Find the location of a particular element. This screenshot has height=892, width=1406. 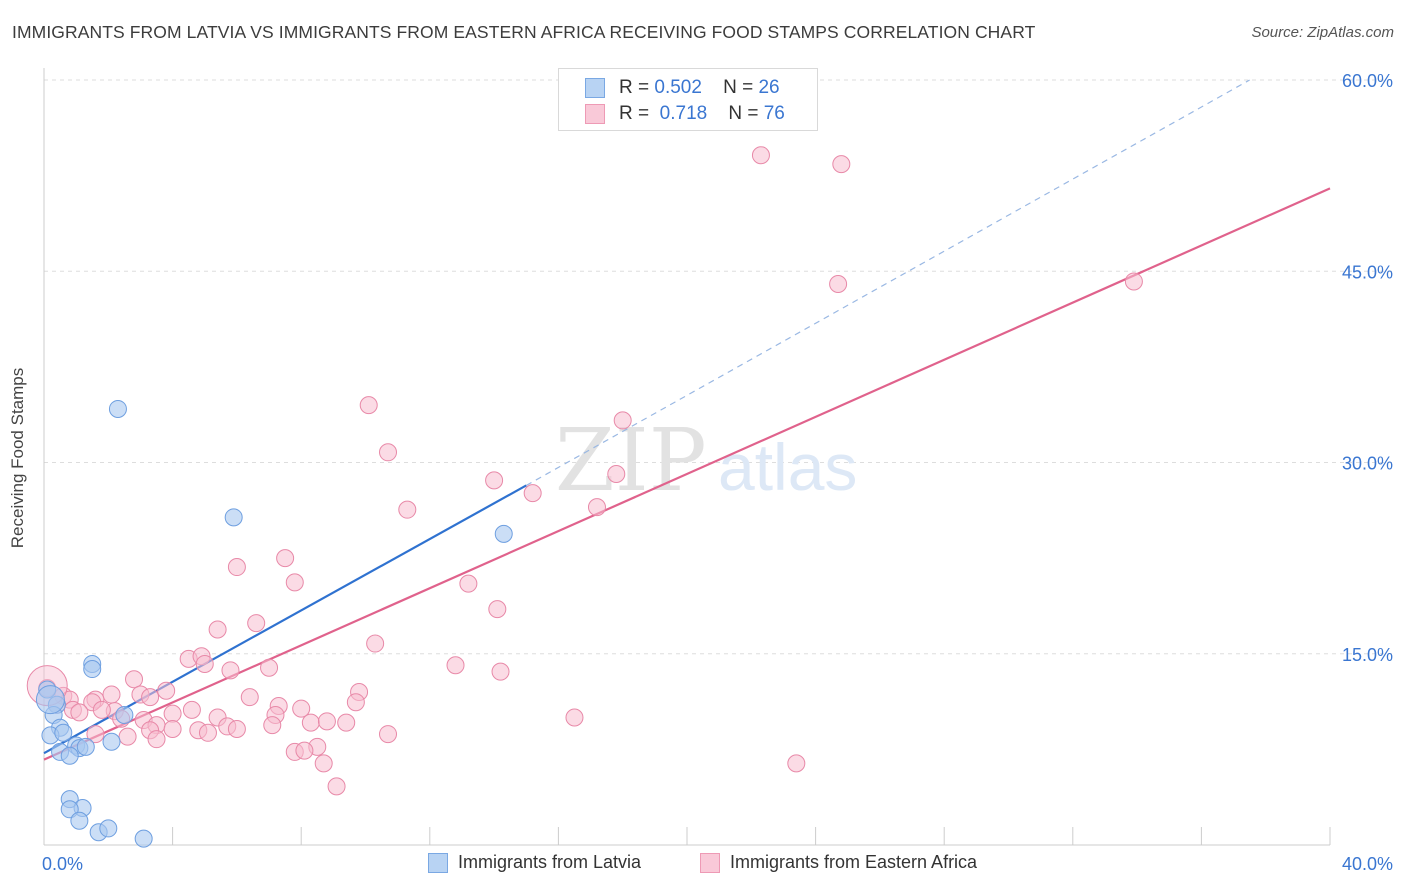

source-label: Source: ZipAtlas.com is located at coordinates (1322, 32).